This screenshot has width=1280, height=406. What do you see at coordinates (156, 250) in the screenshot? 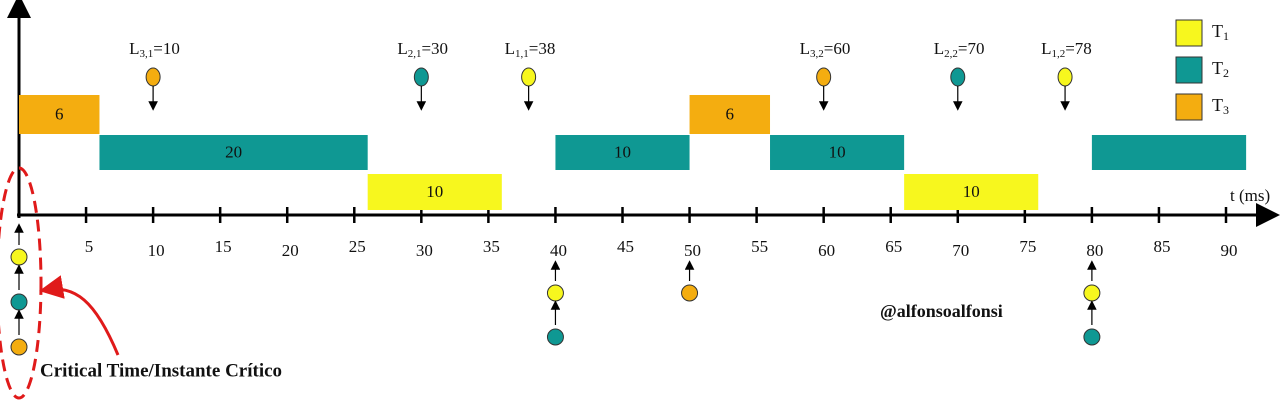
I see `tick-label: 10` at bounding box center [156, 250].